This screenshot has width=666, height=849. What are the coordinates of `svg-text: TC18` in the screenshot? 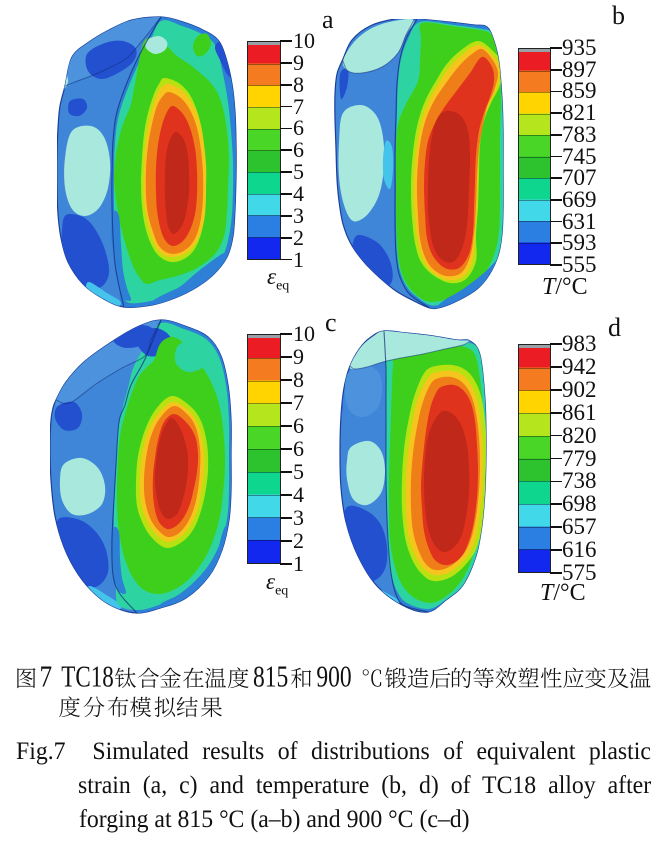 It's located at (87, 676).